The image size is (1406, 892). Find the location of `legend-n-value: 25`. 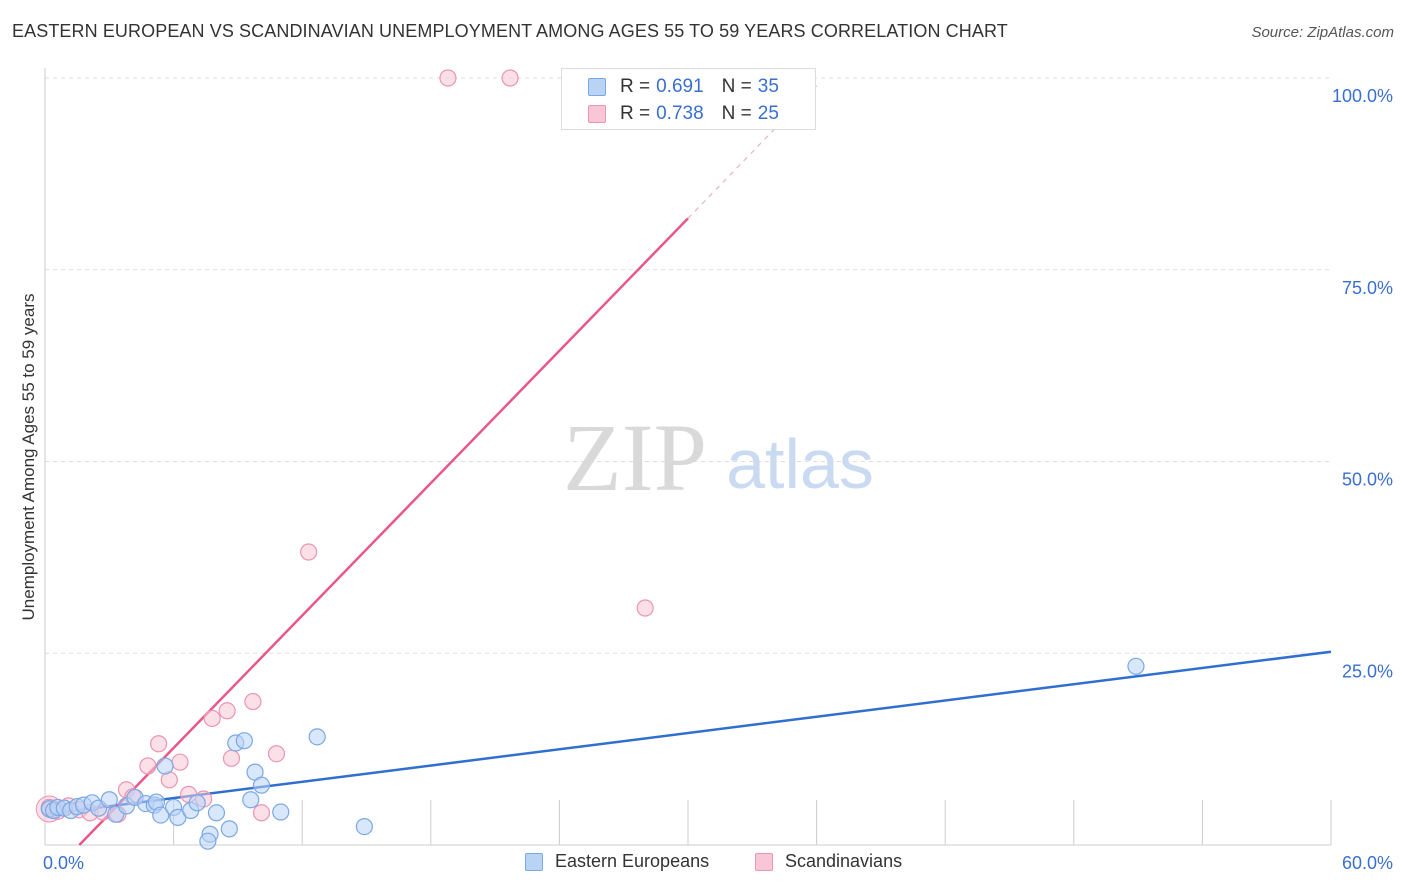

legend-n-value: 25 is located at coordinates (768, 113).